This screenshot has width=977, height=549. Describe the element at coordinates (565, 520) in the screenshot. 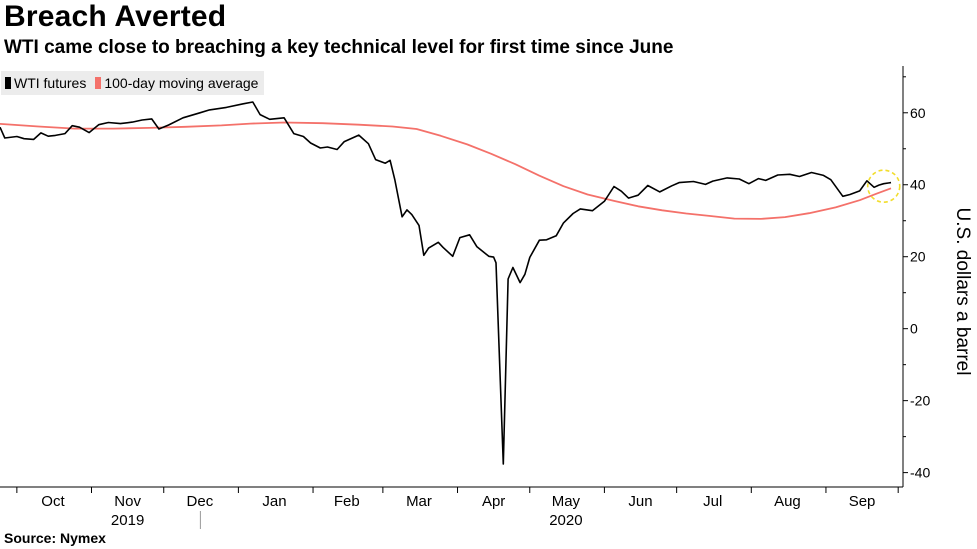

I see `x-year-label: 2020` at that location.